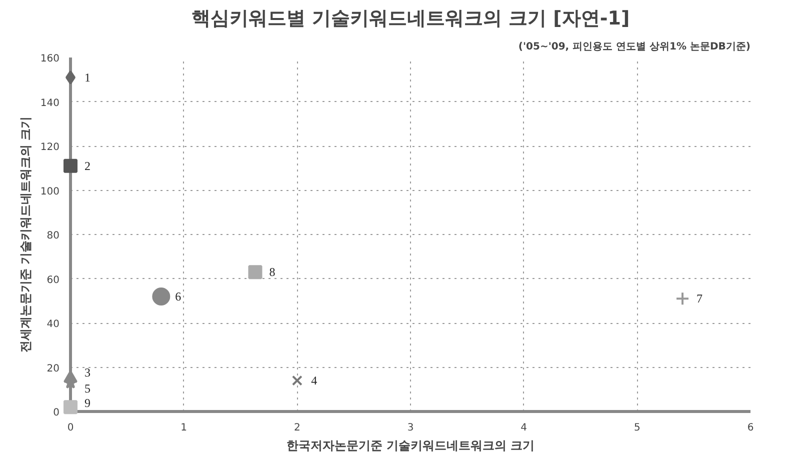 Image resolution: width=798 pixels, height=462 pixels. Describe the element at coordinates (184, 428) in the screenshot. I see `x-tick-label: 1` at that location.